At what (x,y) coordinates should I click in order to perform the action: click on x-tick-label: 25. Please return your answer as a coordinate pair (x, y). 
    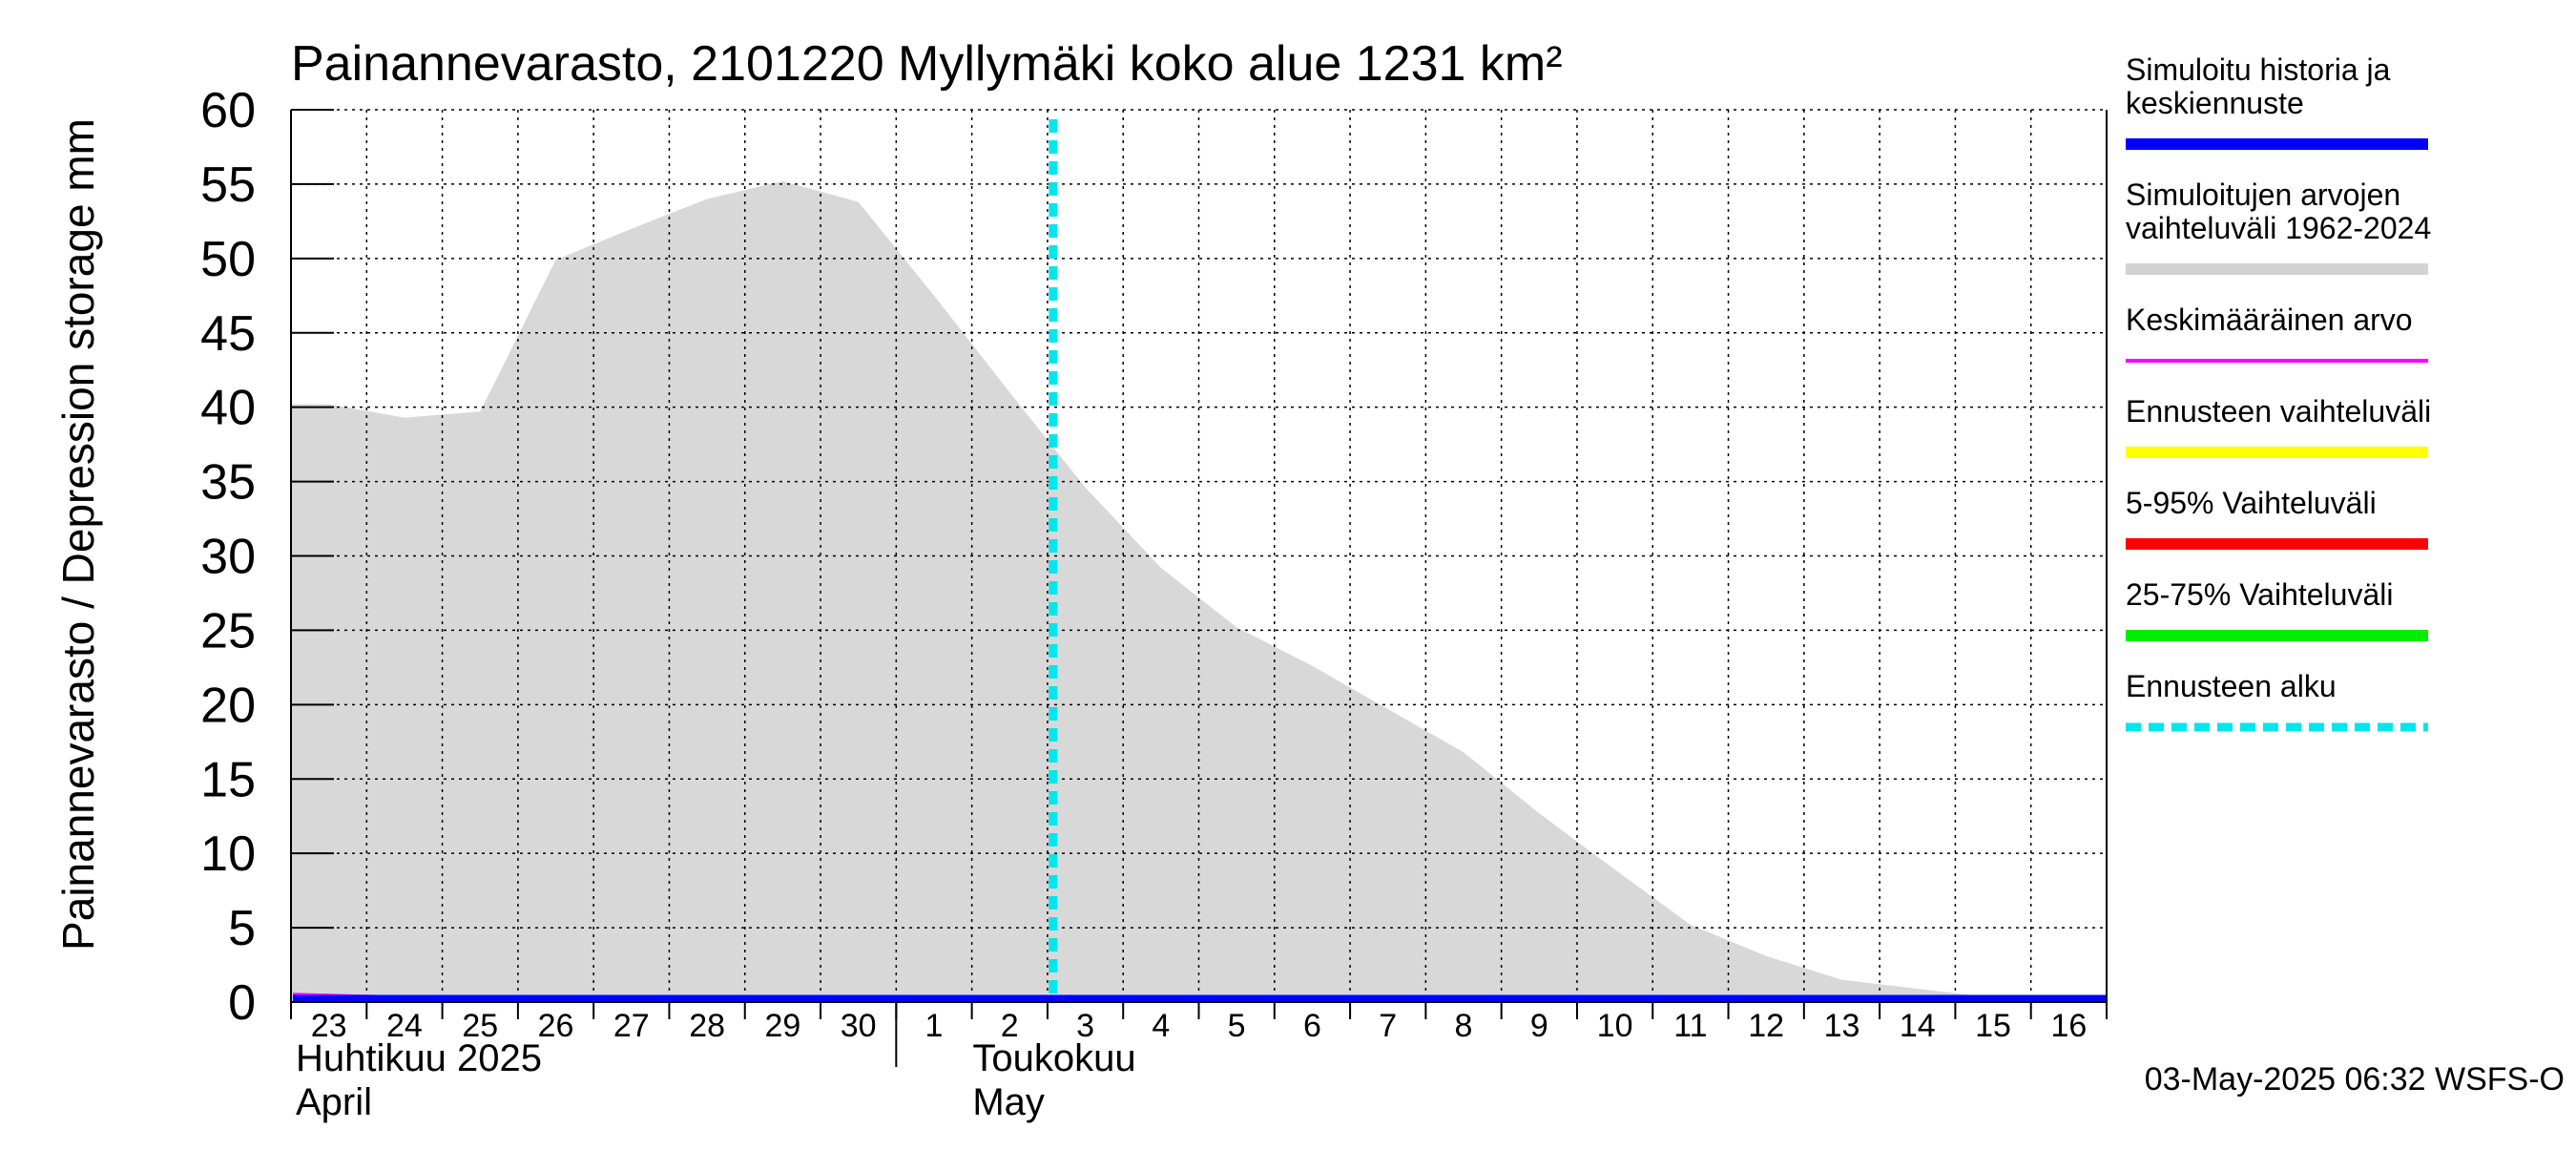
    Looking at the image, I should click on (480, 1026).